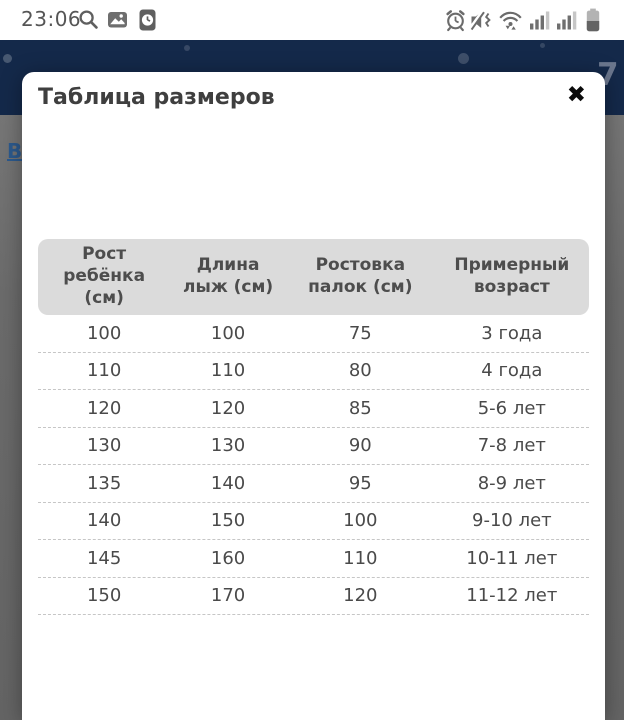 Image resolution: width=624 pixels, height=720 pixels. What do you see at coordinates (117, 20) in the screenshot?
I see `gallery-notification-icon` at bounding box center [117, 20].